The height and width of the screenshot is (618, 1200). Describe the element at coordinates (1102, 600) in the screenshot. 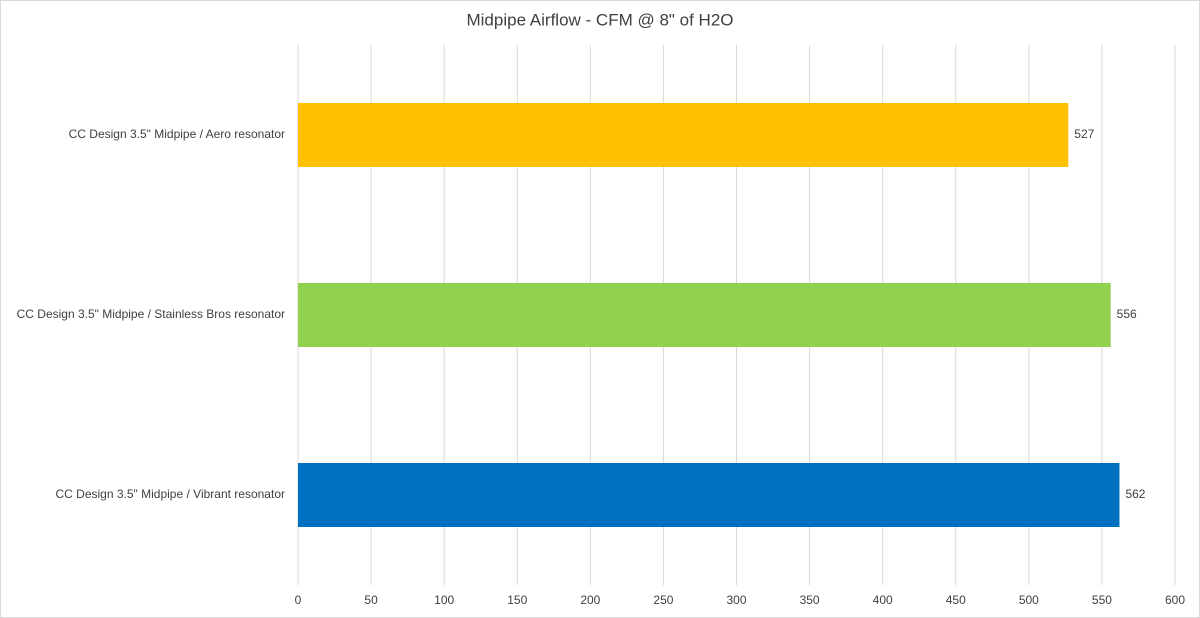

I see `x-tick-label: 550` at that location.